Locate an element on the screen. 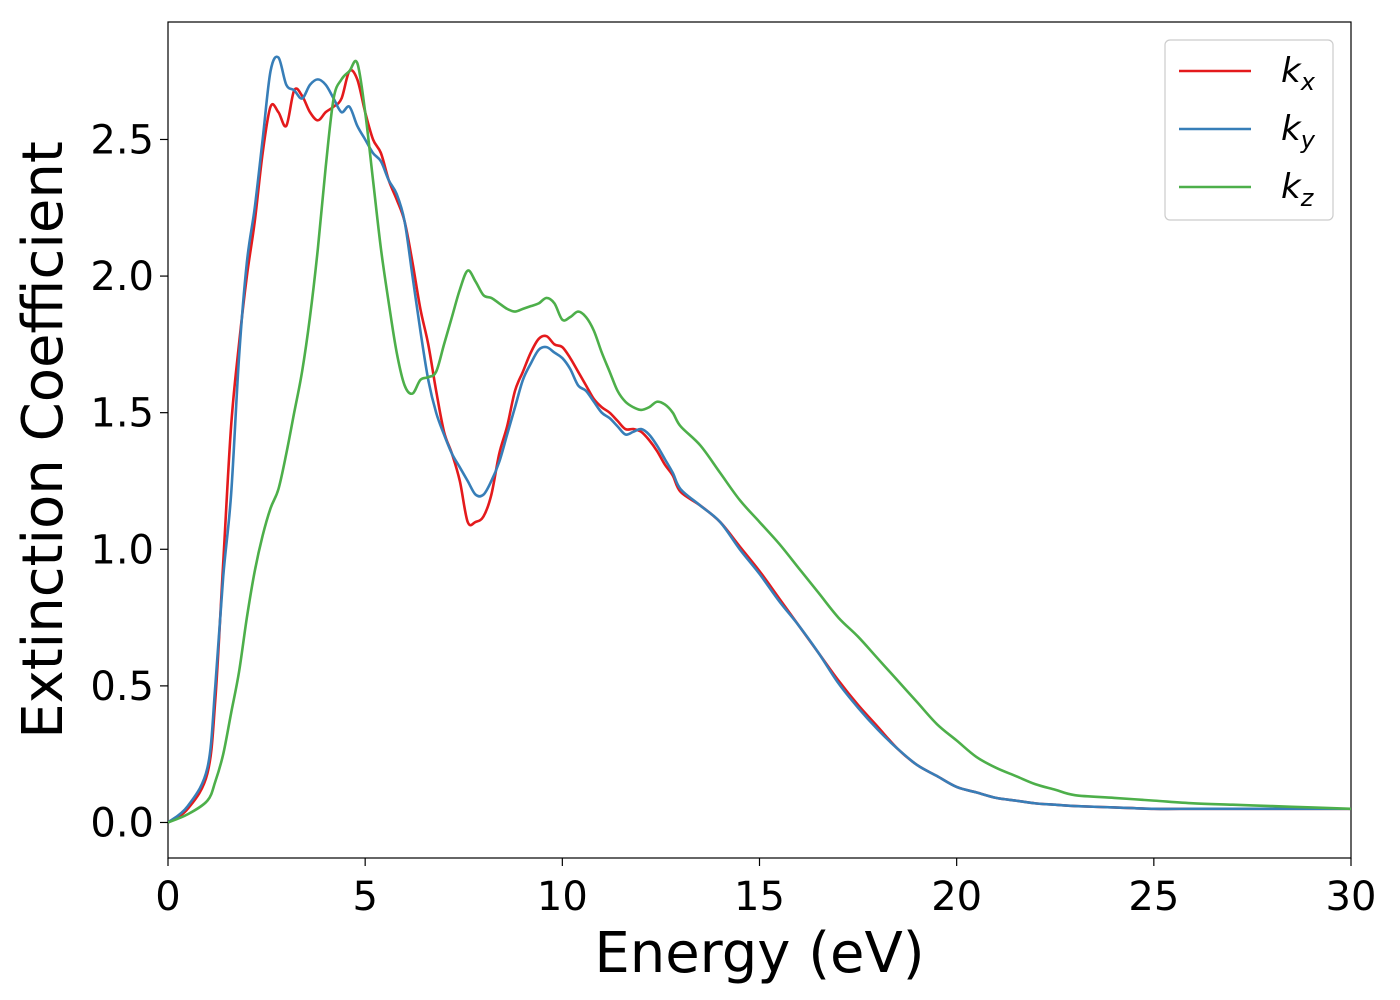  legend-label-z: kz is located at coordinates (1298, 189).